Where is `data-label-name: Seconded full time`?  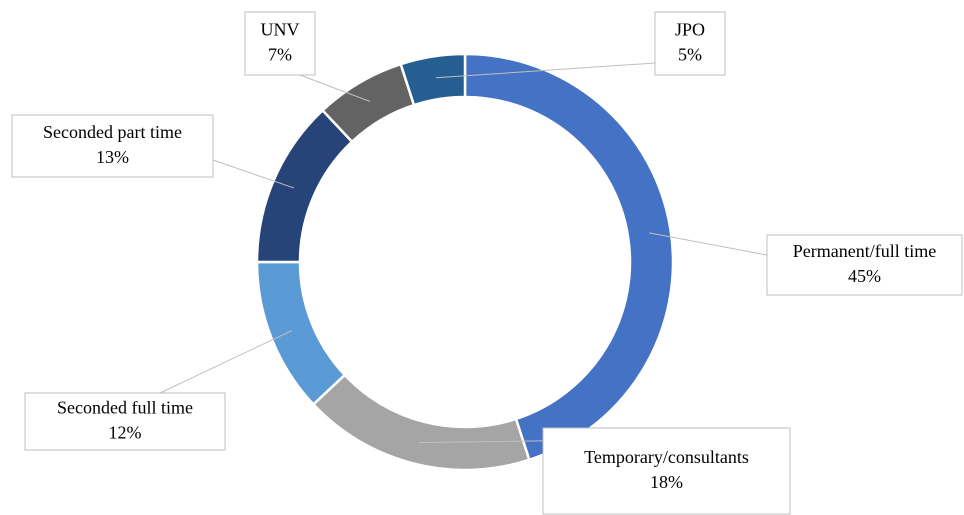 data-label-name: Seconded full time is located at coordinates (125, 408).